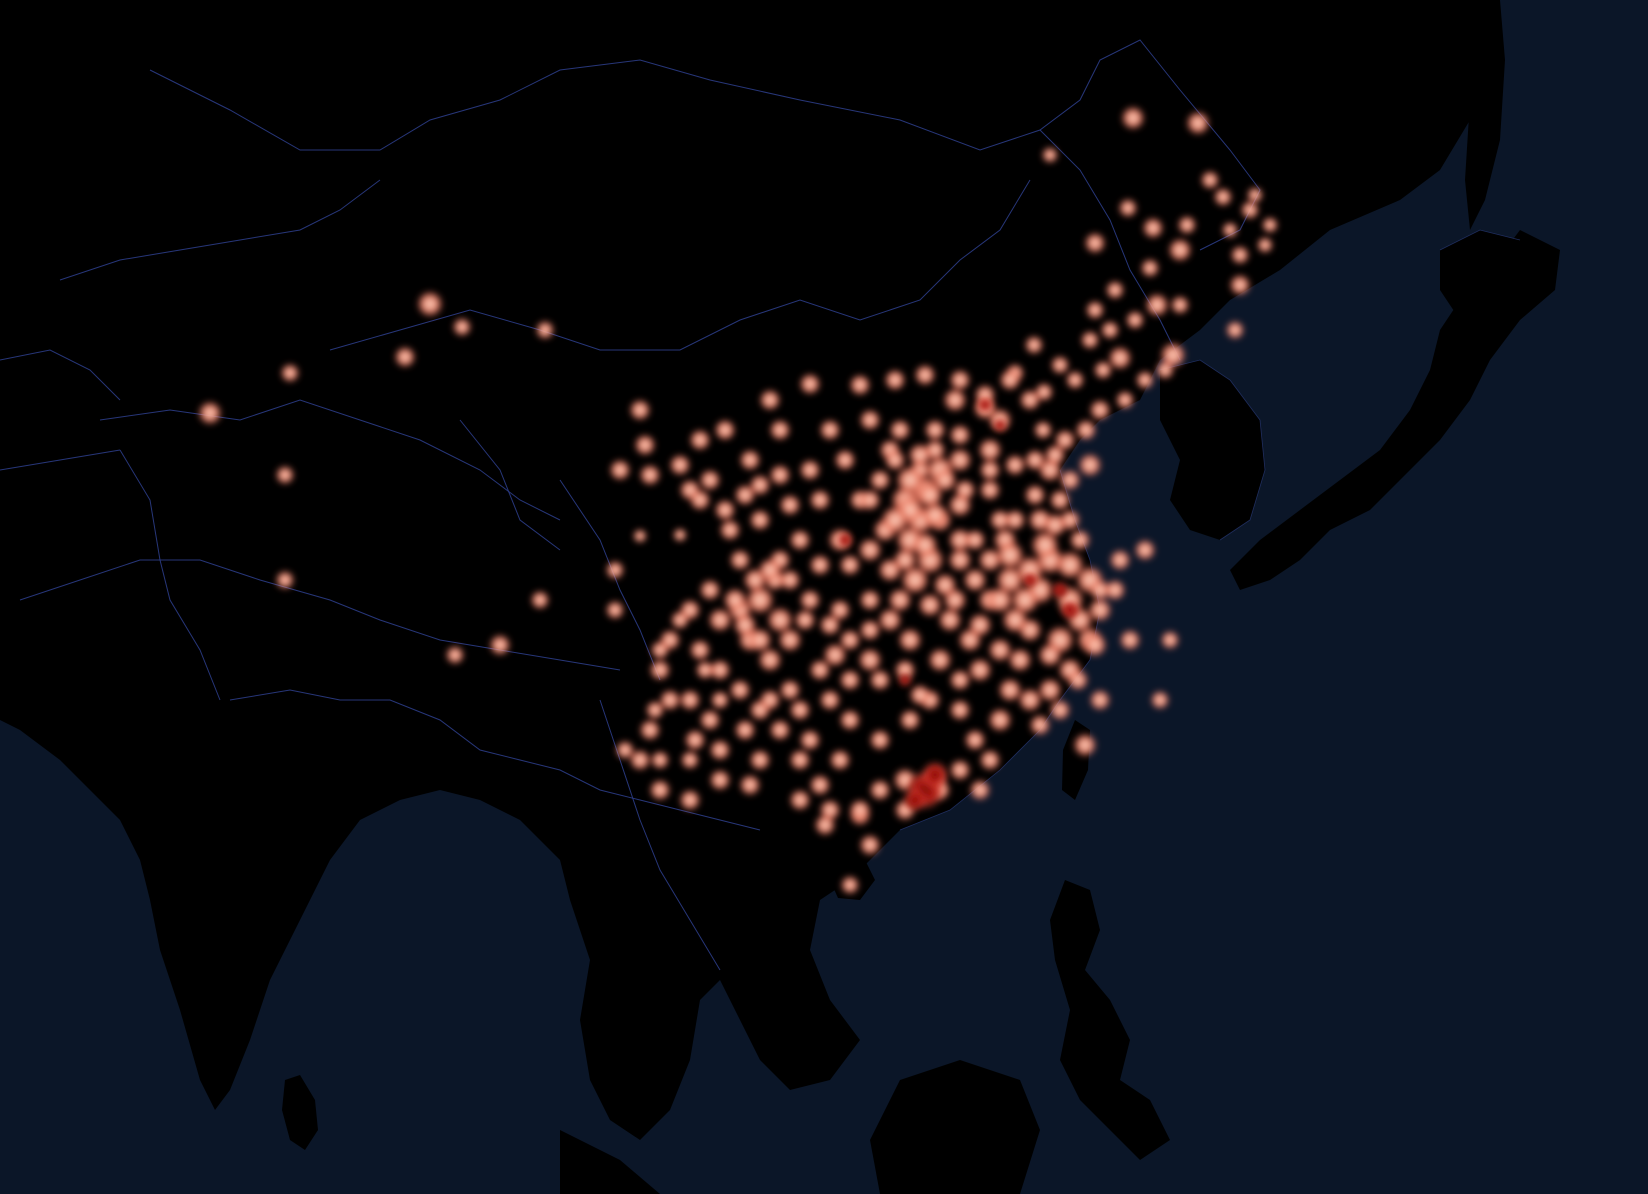 Image resolution: width=1648 pixels, height=1194 pixels. I want to click on landmass-philippines, so click(1110, 1020).